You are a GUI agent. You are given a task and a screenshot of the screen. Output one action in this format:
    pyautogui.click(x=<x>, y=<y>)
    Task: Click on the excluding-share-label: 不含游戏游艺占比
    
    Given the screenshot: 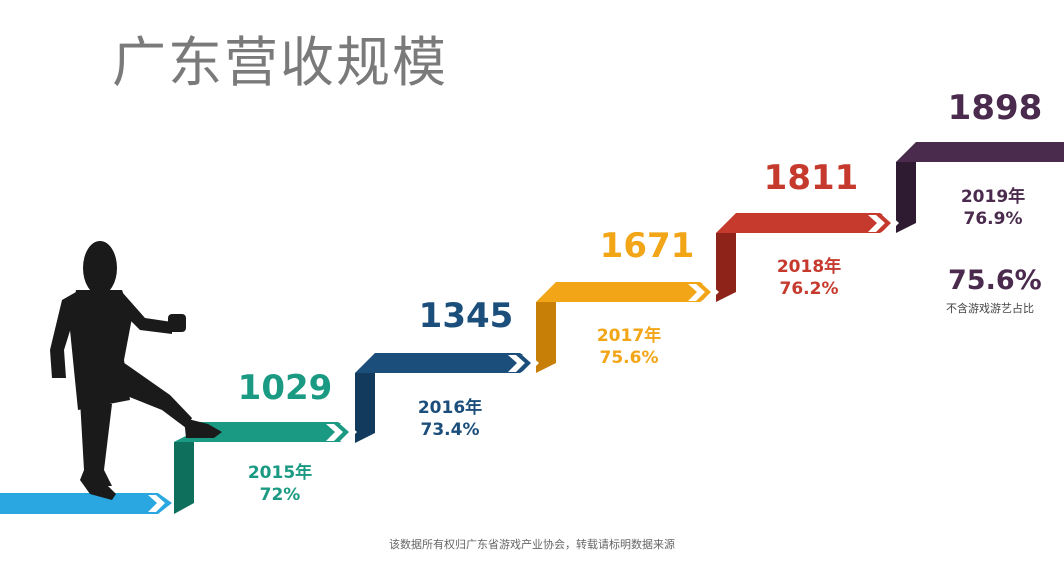 What is the action you would take?
    pyautogui.click(x=990, y=308)
    